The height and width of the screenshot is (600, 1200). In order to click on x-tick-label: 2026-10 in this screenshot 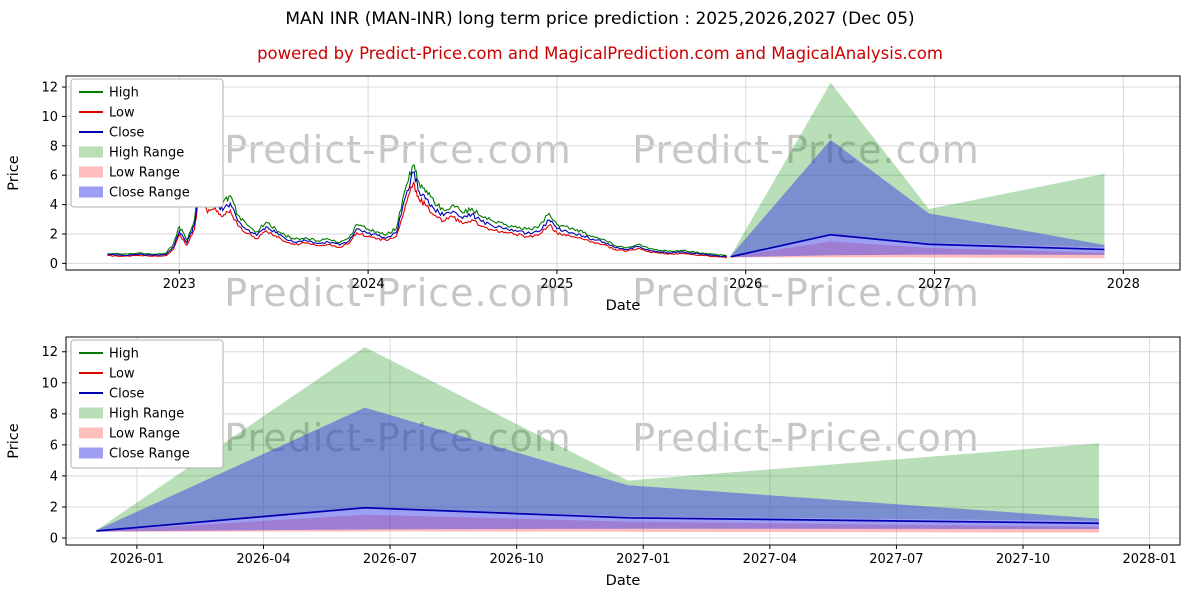, I will do `click(516, 559)`.